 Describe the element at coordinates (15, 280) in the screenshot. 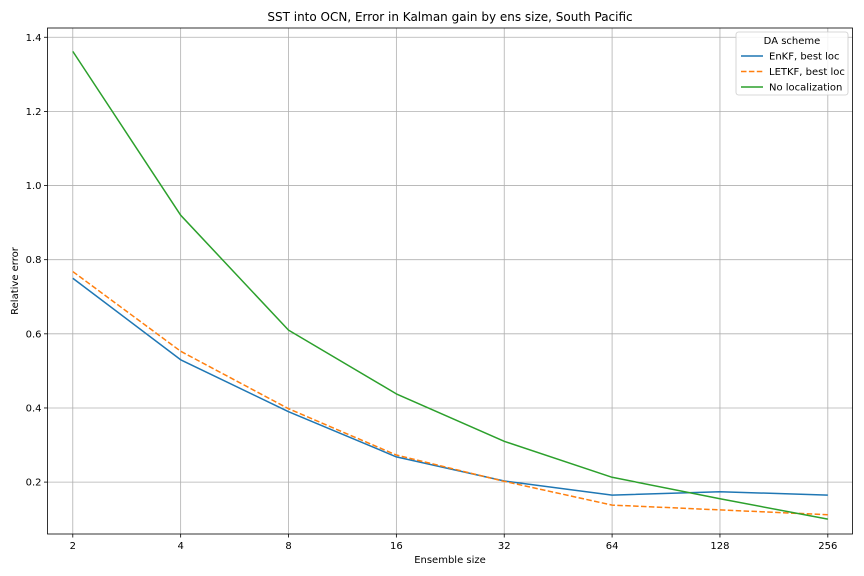

I see `y-axis-label: Relative error` at that location.